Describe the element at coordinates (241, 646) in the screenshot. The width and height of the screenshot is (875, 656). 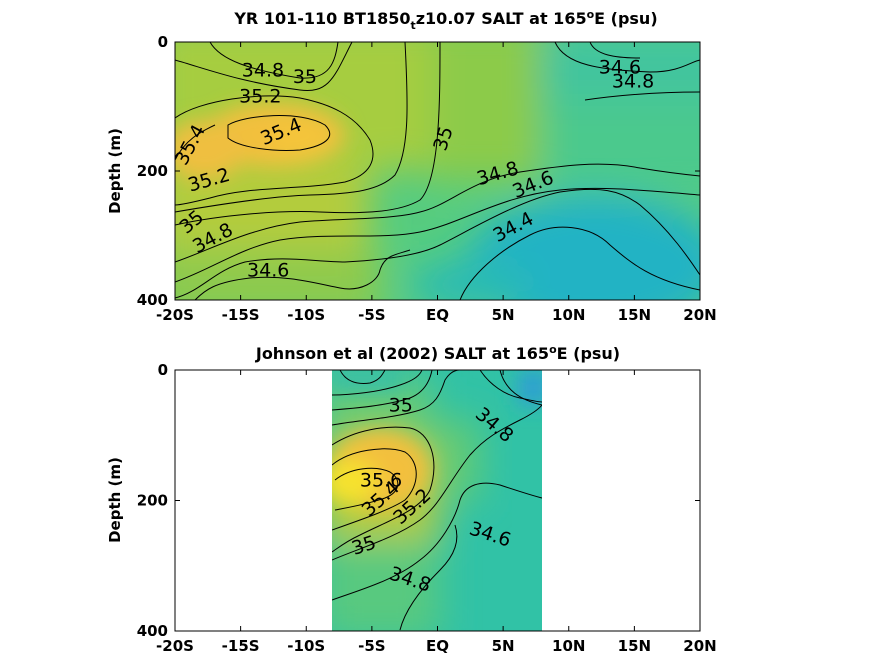
I see `bottom-x-tick-label: -15S` at that location.